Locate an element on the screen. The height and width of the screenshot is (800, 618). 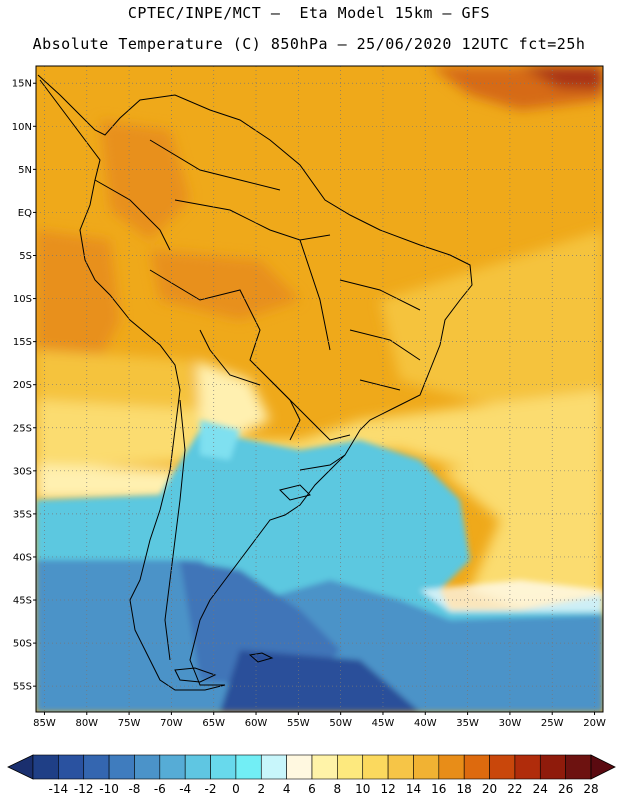
lat-tick-label: 45S is located at coordinates (22, 601).